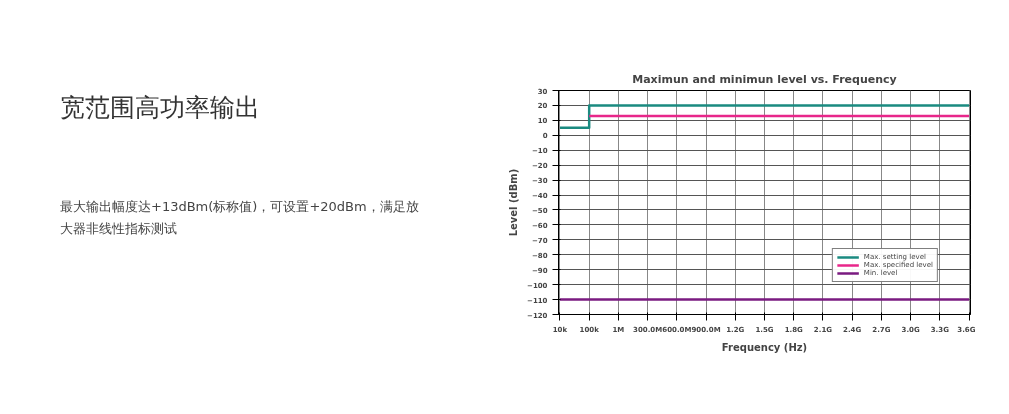  Describe the element at coordinates (514, 202) in the screenshot. I see `y-axis-title: Level (dBm)` at that location.